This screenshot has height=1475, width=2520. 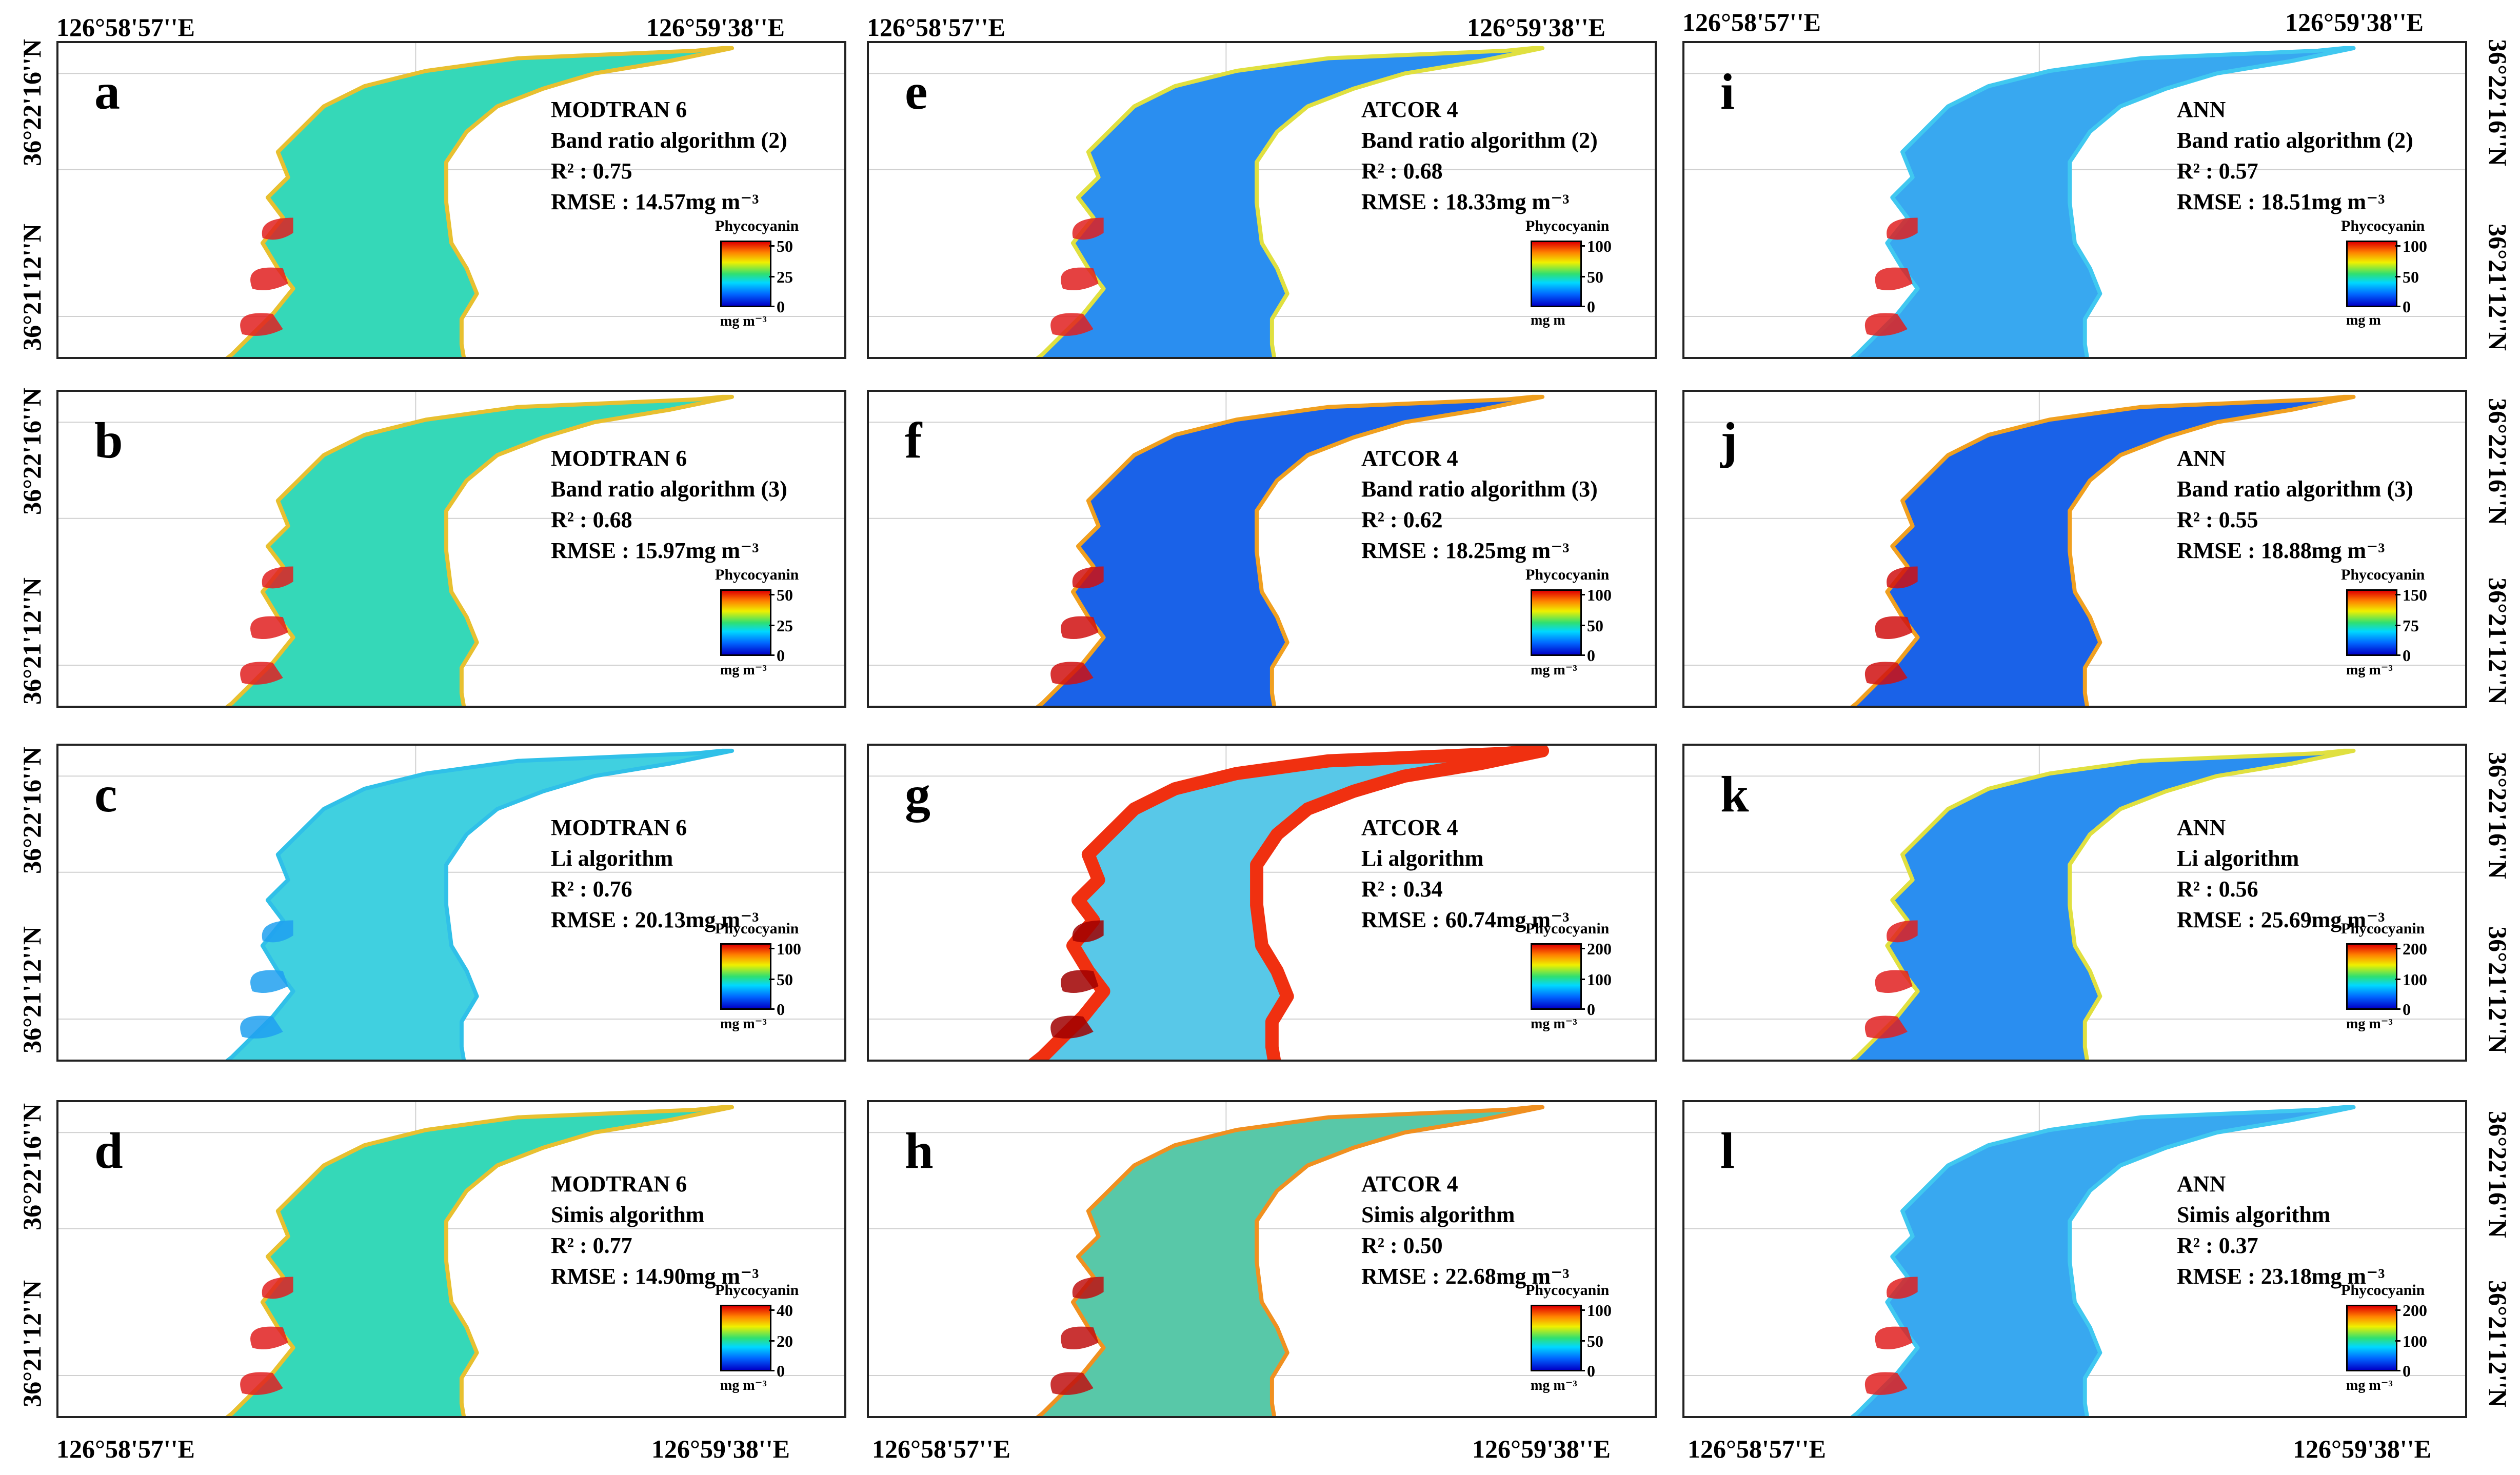 What do you see at coordinates (2354, 22) in the screenshot?
I see `lon-label-top-3-east: 126°59'38''E` at bounding box center [2354, 22].